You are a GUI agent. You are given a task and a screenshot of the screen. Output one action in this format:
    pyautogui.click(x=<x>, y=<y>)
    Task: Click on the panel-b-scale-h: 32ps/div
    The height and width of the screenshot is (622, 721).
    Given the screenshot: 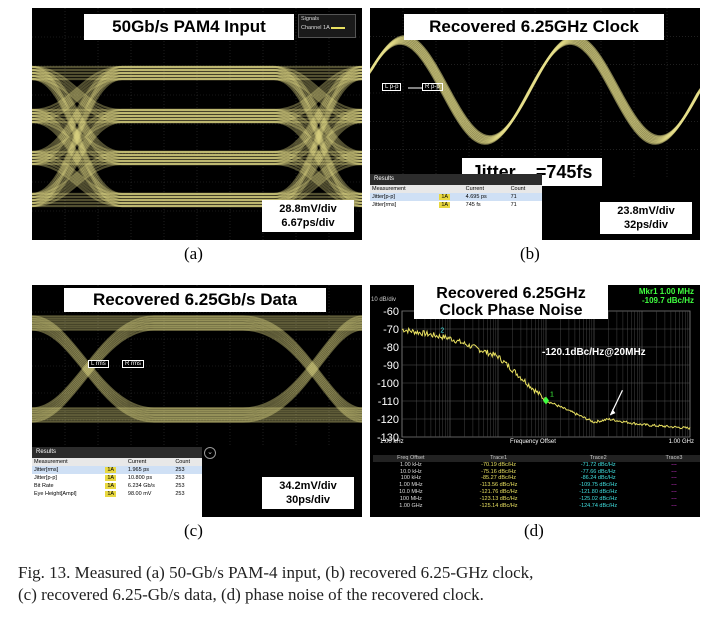 What is the action you would take?
    pyautogui.click(x=646, y=225)
    